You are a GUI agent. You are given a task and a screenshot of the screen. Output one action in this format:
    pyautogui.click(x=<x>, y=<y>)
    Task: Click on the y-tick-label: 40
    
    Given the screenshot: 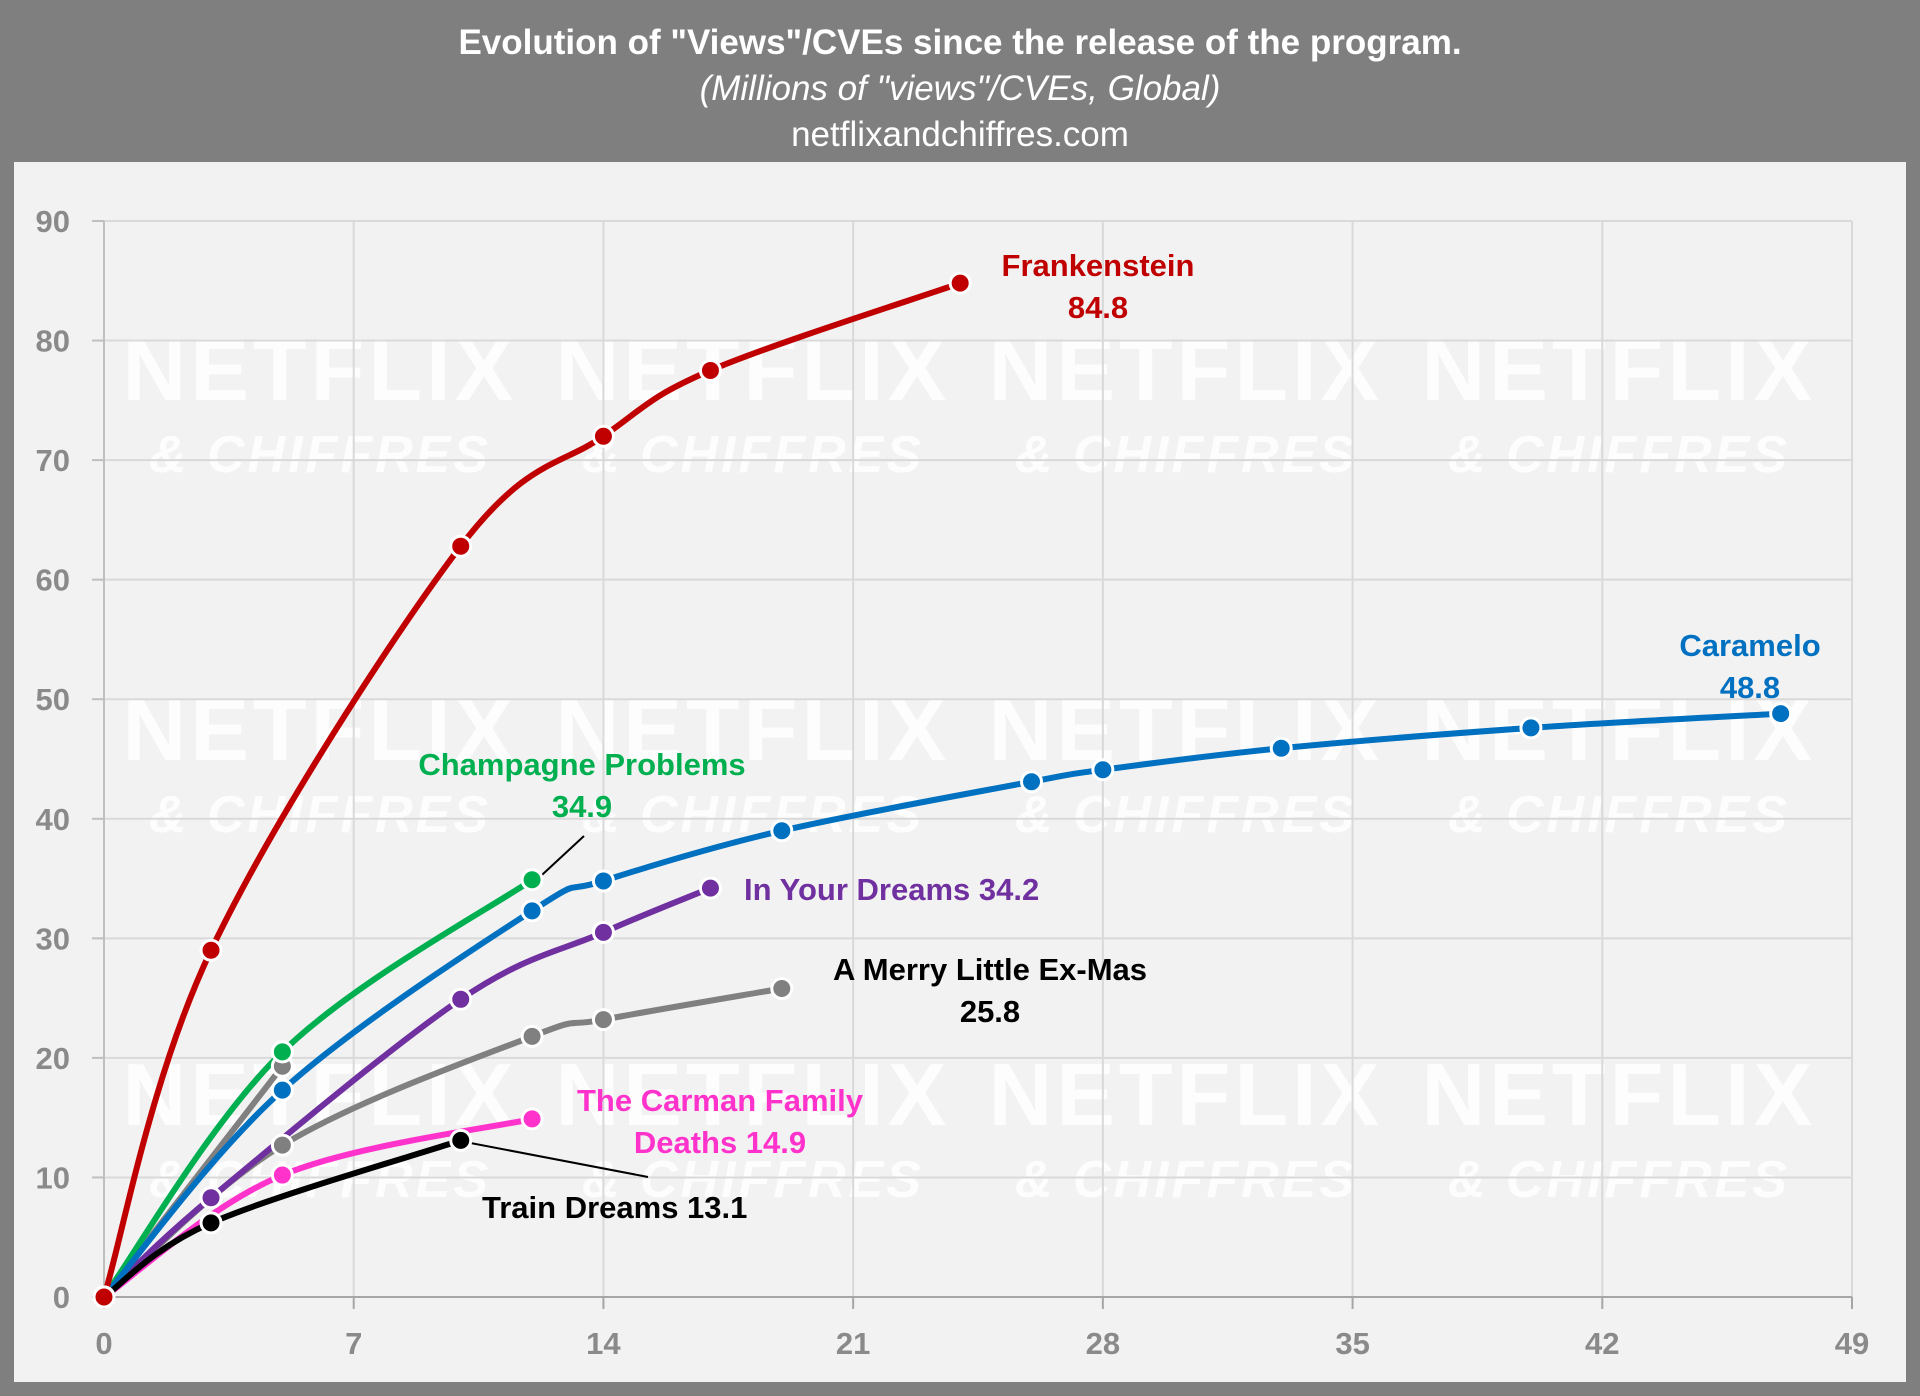 What is the action you would take?
    pyautogui.click(x=53, y=819)
    